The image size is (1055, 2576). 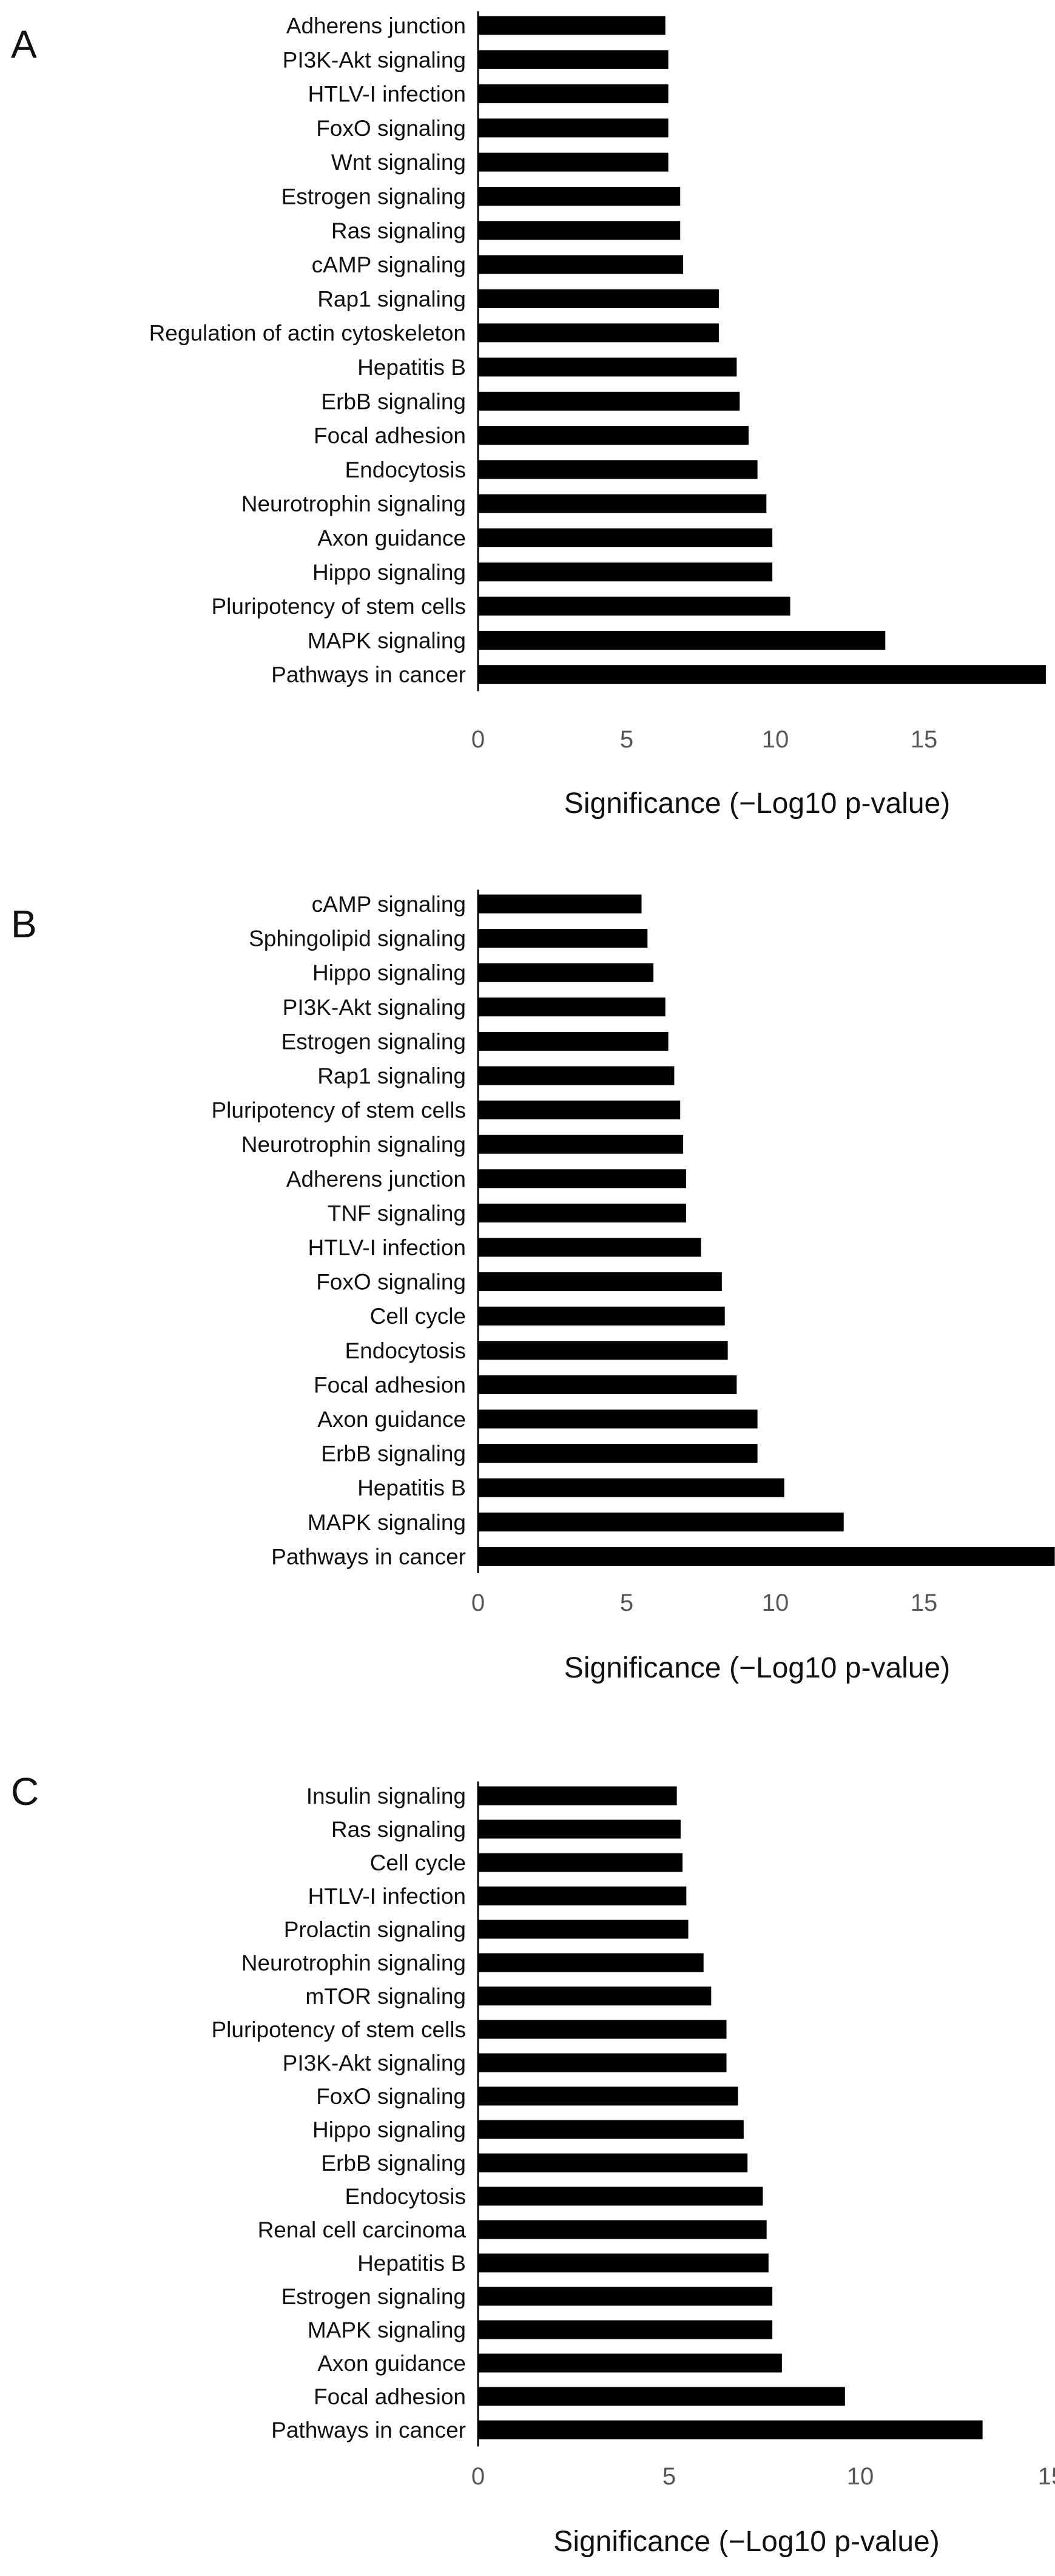 What do you see at coordinates (25, 1792) in the screenshot?
I see `panel-label-c: C` at bounding box center [25, 1792].